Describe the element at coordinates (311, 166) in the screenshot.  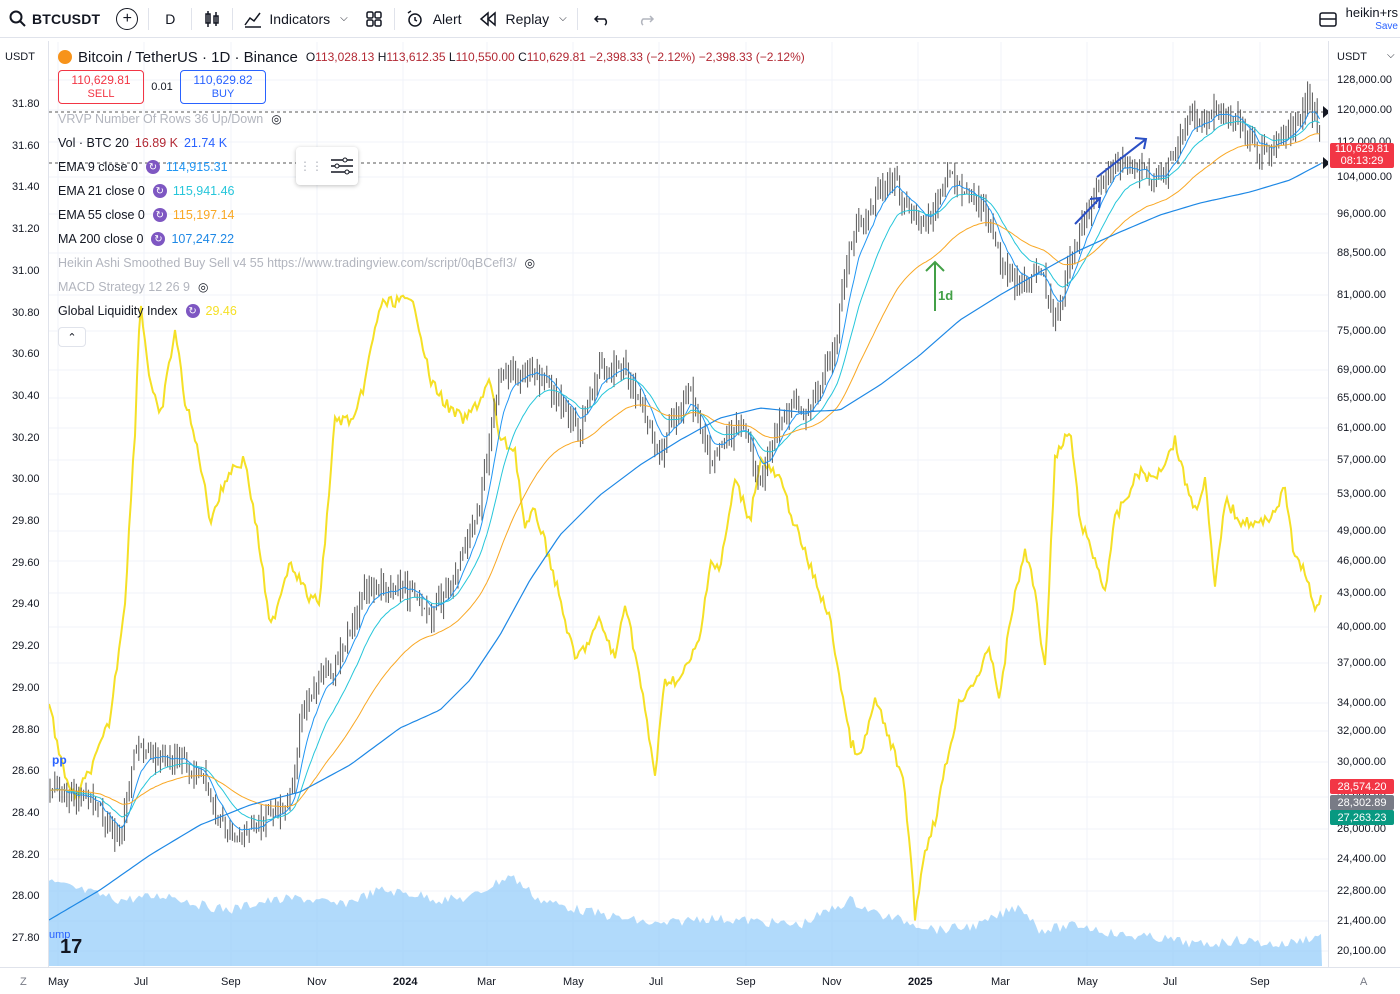
I see `drag-handle-icon: ⋮⋮` at that location.